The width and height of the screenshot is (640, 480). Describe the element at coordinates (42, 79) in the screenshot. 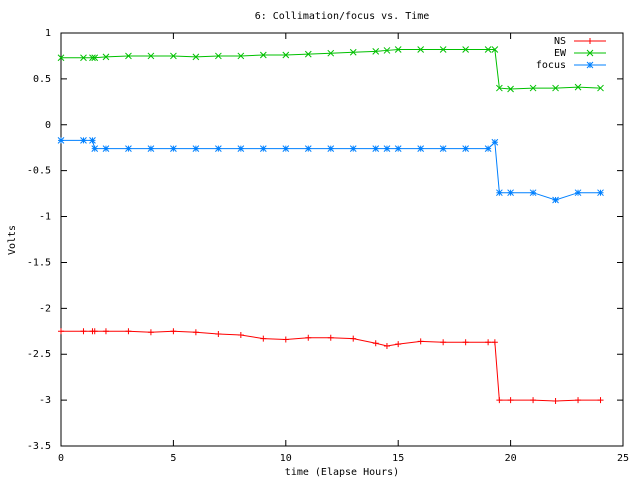

I see `y-tick-label: 0.5` at that location.